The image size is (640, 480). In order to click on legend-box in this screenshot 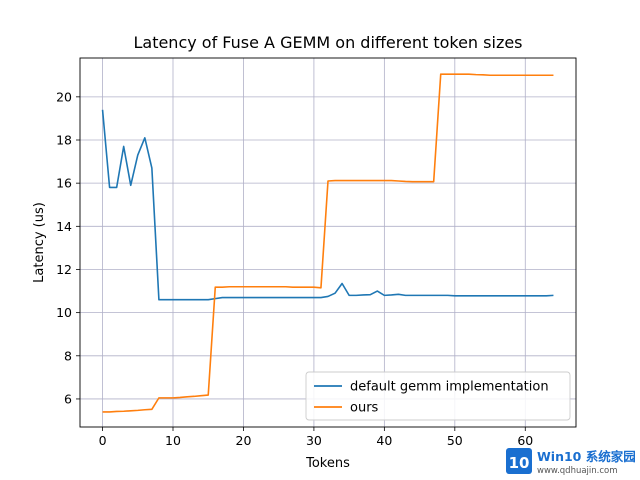, I will do `click(438, 396)`.